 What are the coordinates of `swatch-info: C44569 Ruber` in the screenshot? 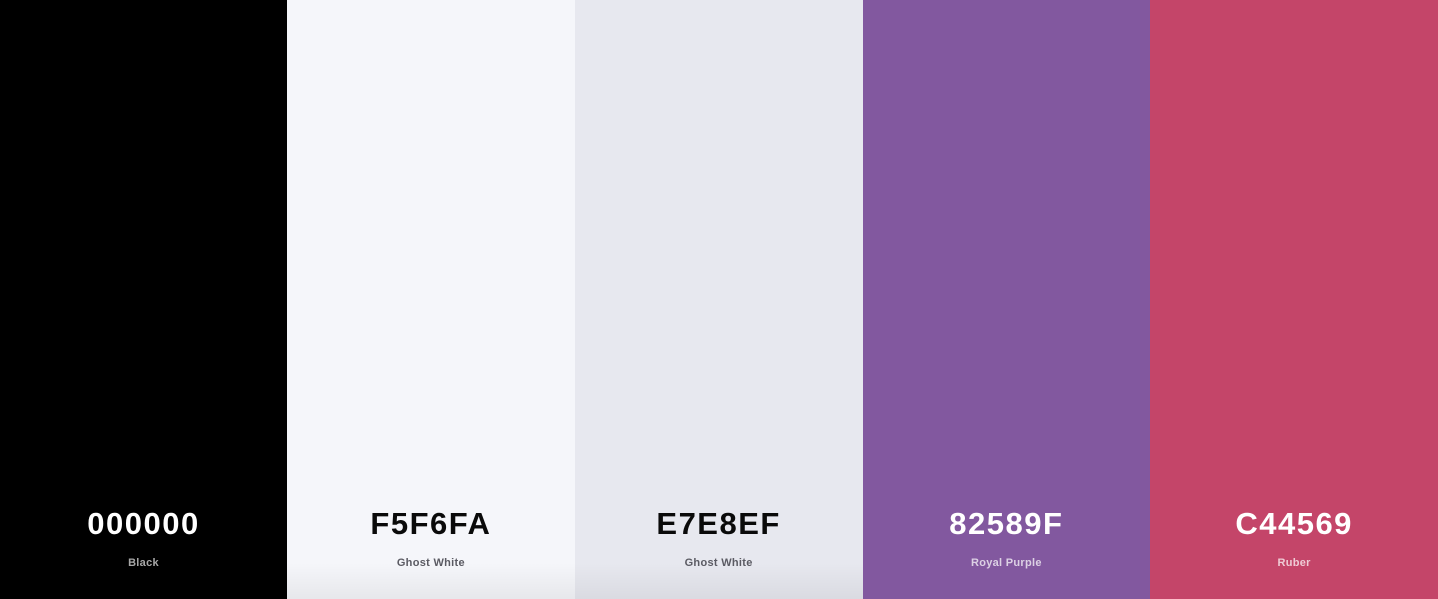 It's located at (1294, 538).